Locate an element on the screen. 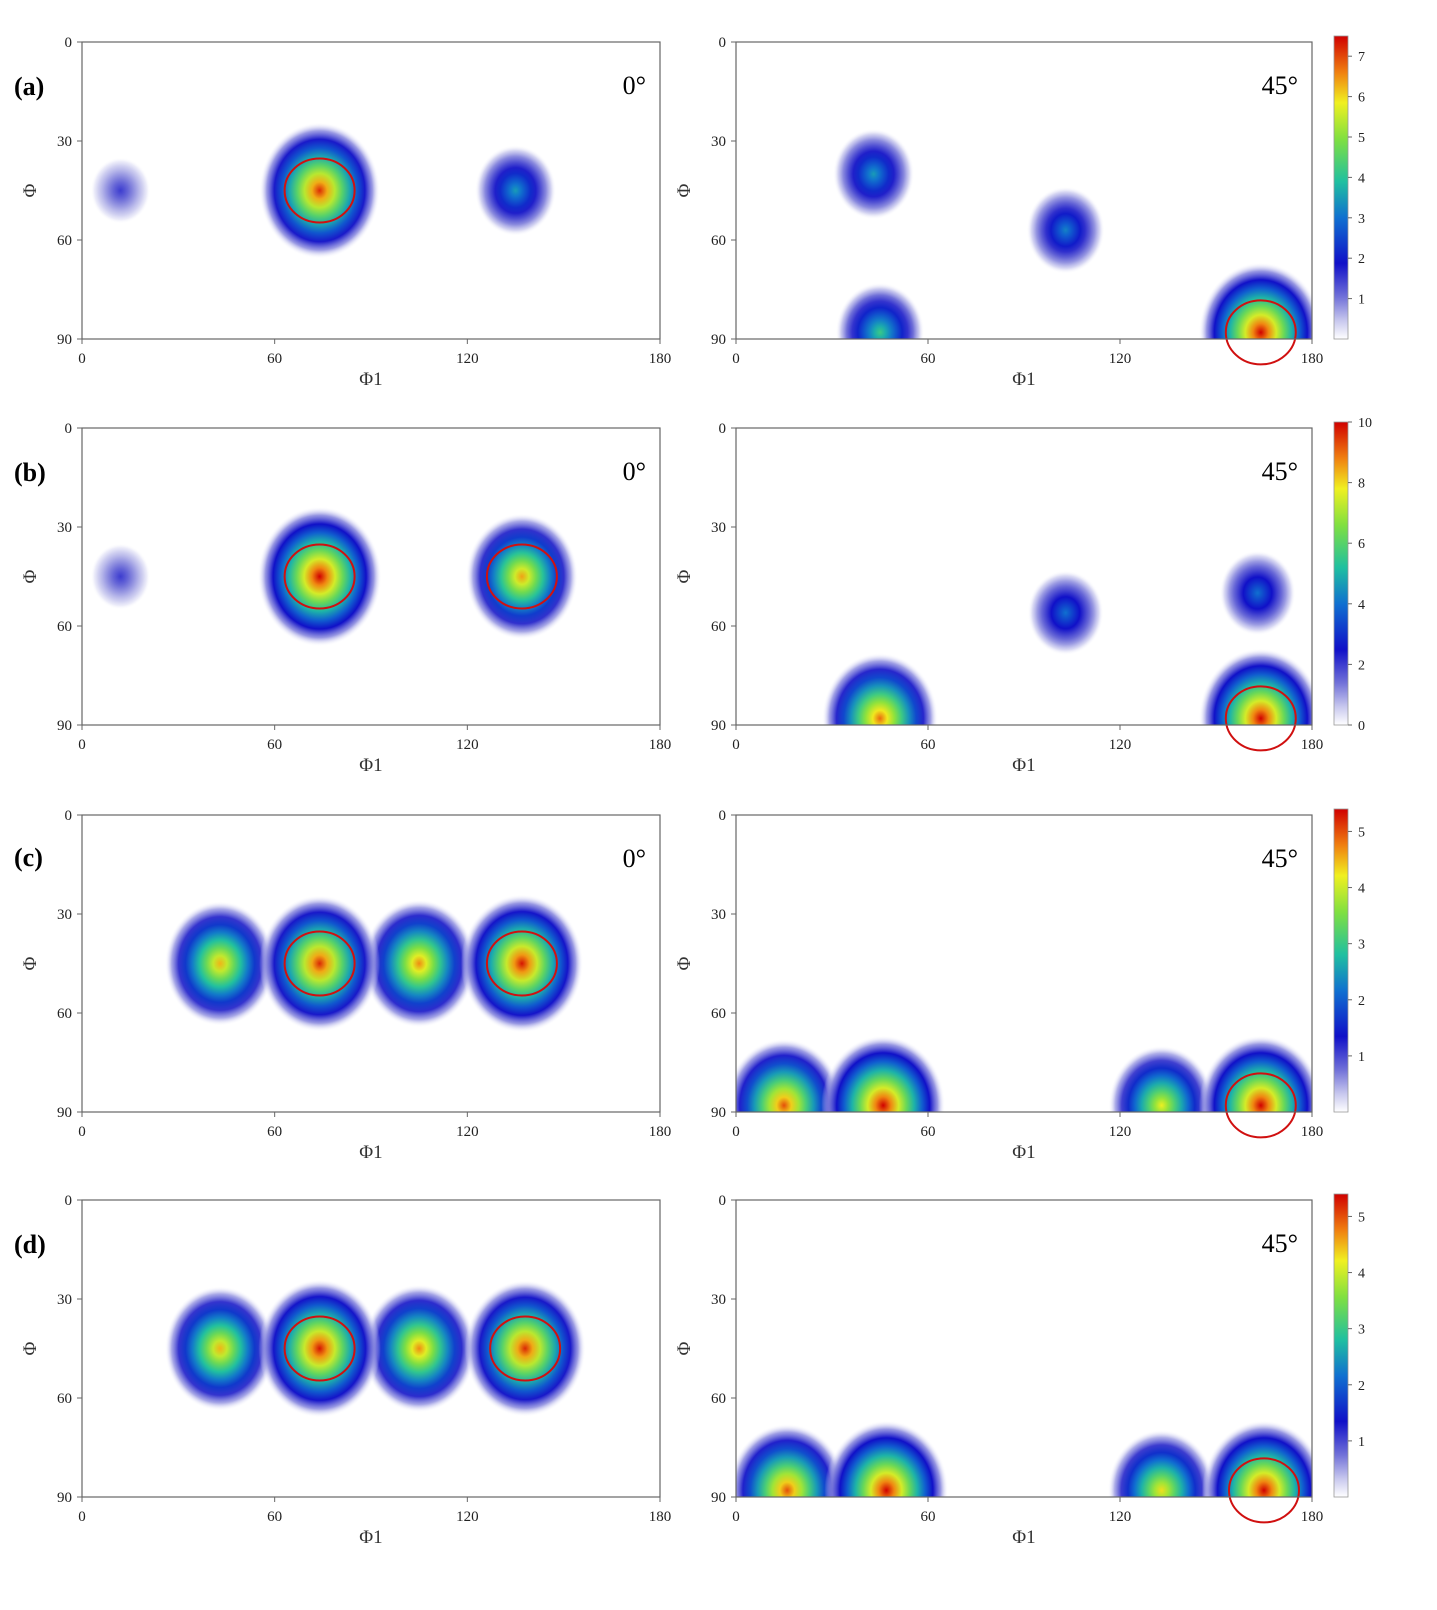 The height and width of the screenshot is (1610, 1437). row-label-c: (c) is located at coordinates (28, 857).